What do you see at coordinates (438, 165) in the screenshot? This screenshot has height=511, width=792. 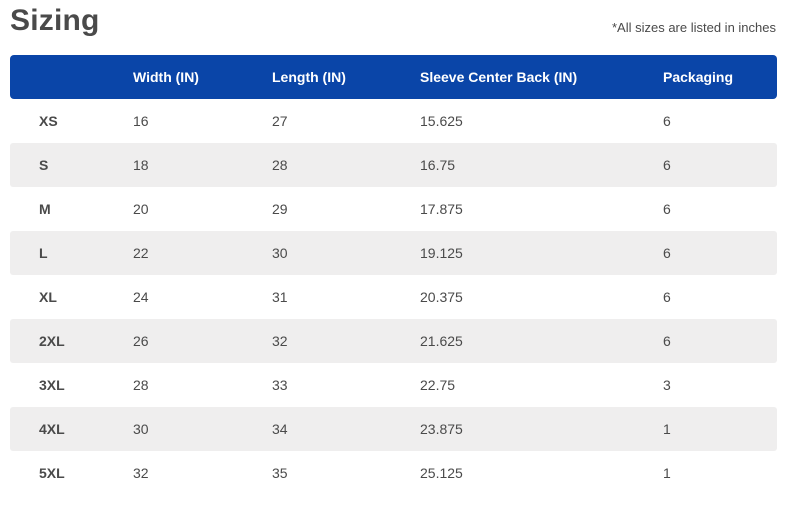 I see `sleeve-cell: 16.75` at bounding box center [438, 165].